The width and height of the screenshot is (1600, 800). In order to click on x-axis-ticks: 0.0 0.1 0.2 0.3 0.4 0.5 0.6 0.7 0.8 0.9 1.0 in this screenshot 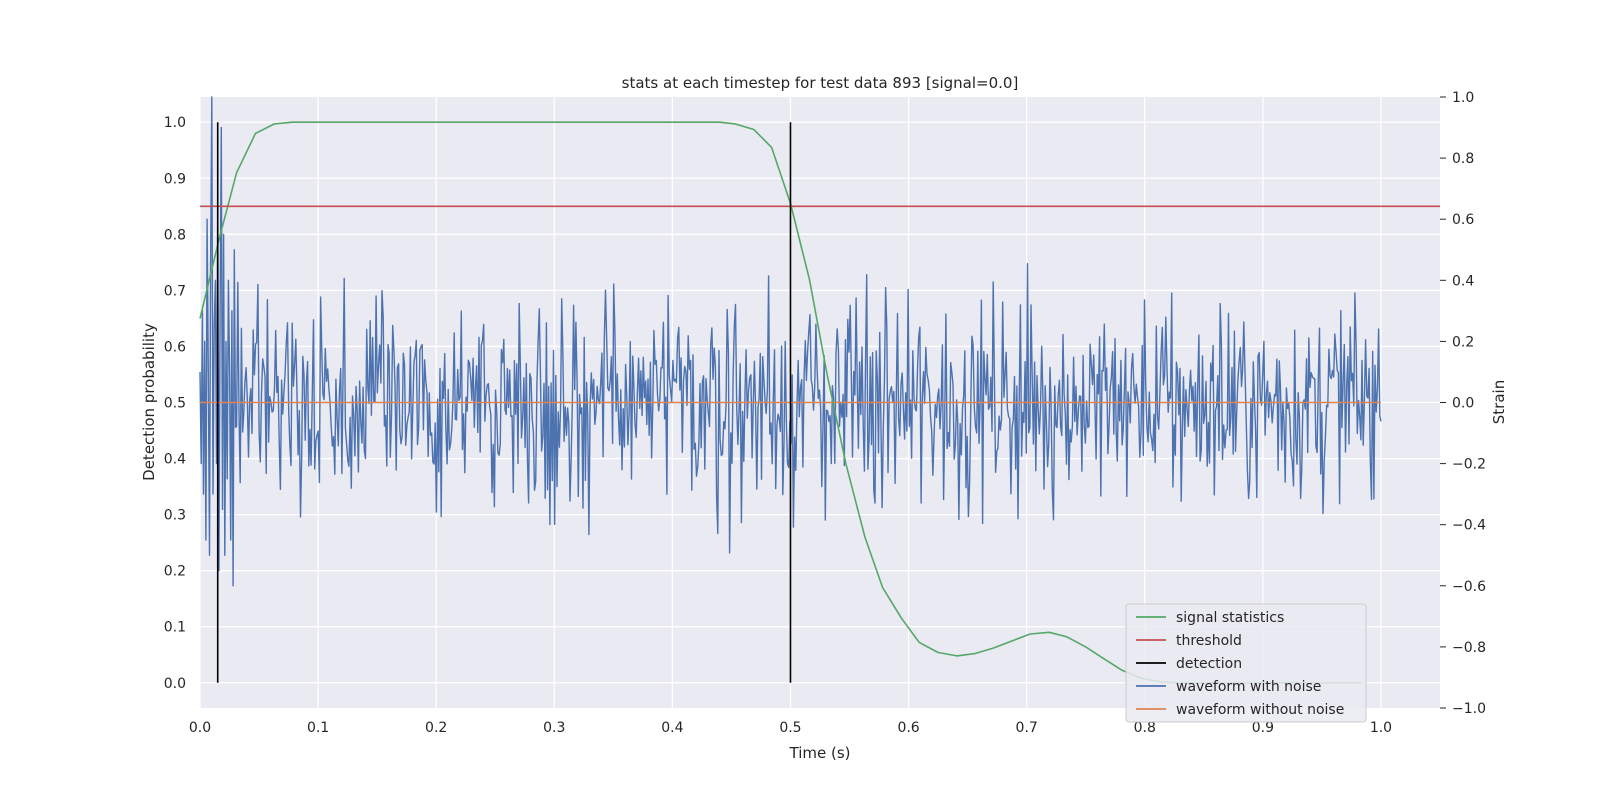, I will do `click(790, 728)`.